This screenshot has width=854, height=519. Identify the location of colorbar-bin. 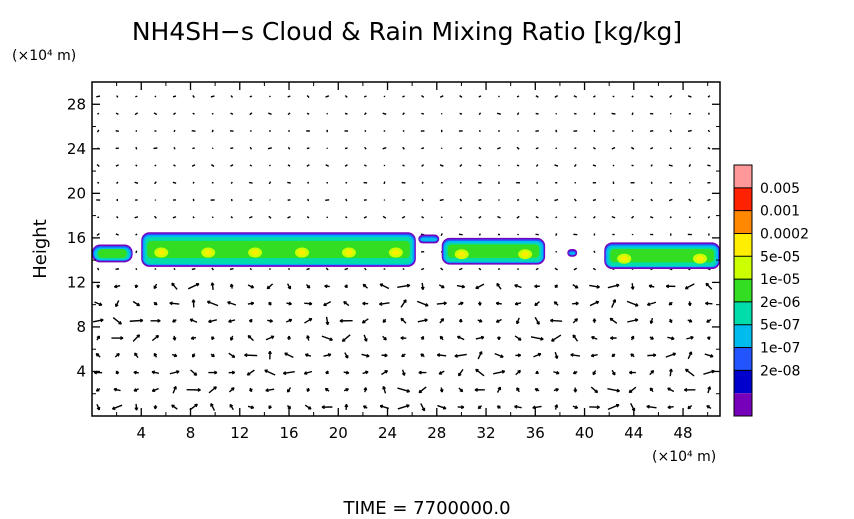
(743, 222).